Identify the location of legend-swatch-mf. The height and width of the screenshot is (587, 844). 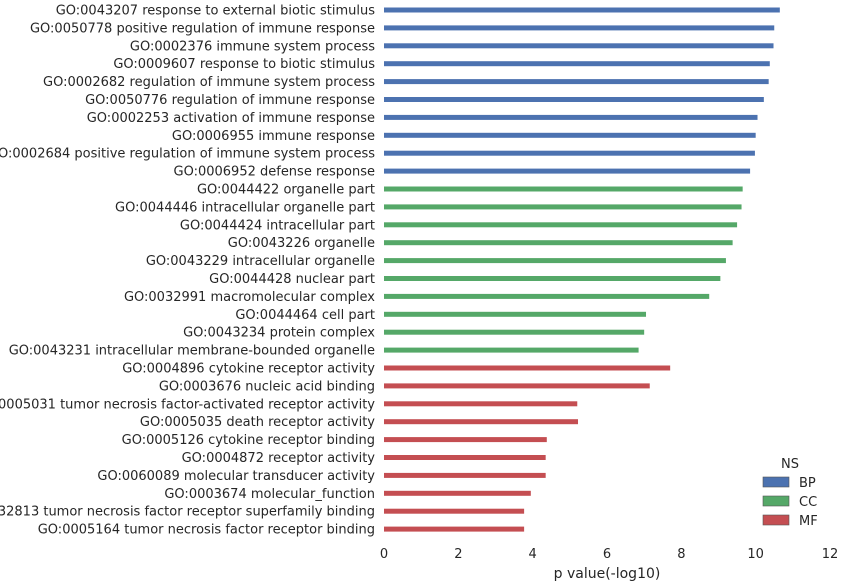
(776, 520).